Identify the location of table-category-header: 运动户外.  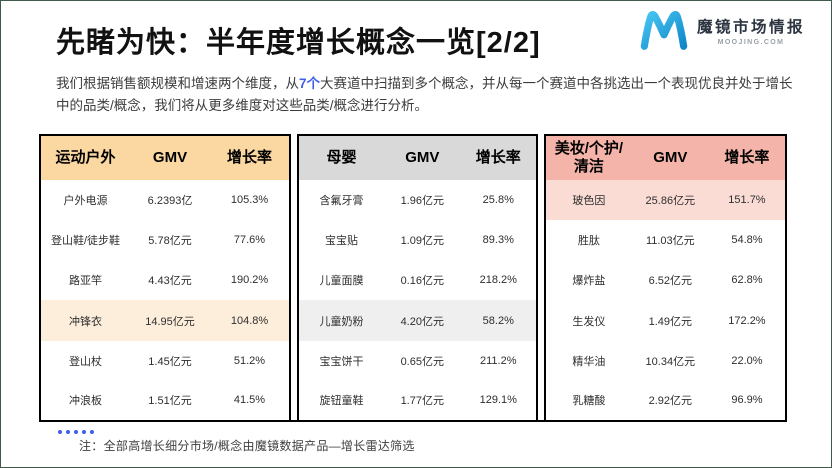
(85, 157).